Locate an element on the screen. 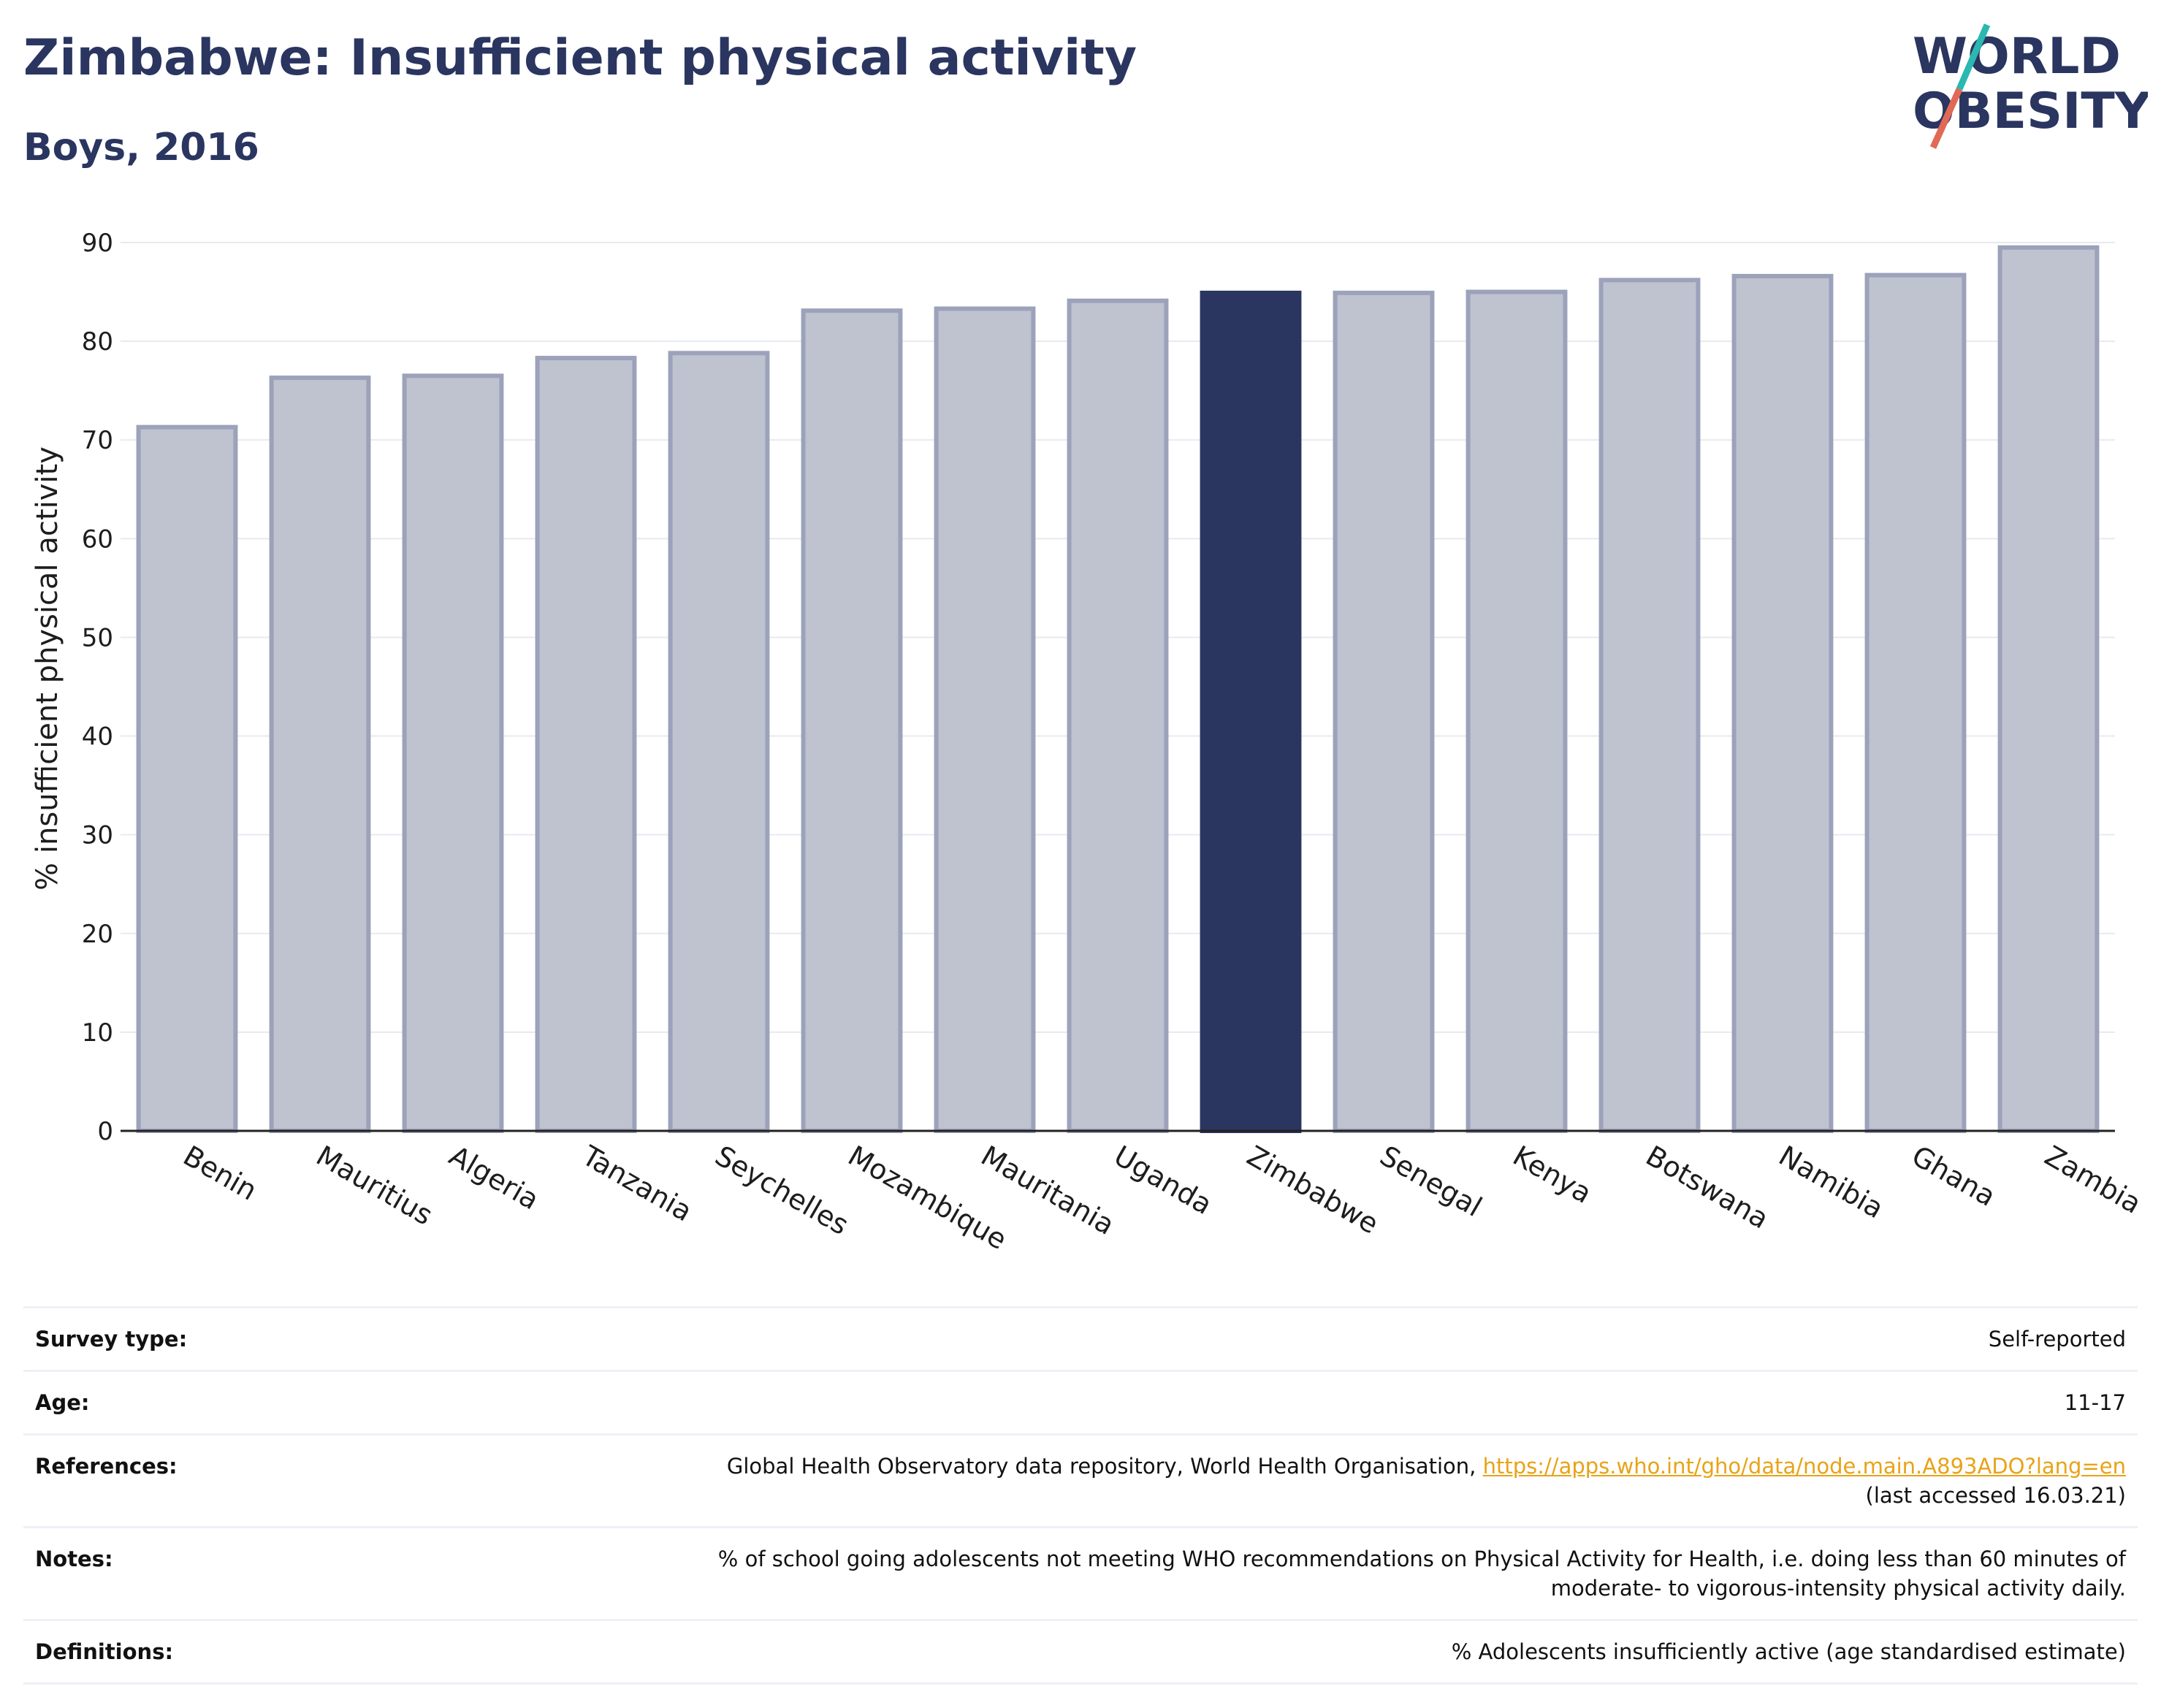  y-tick-label: 0 is located at coordinates (105, 1131).